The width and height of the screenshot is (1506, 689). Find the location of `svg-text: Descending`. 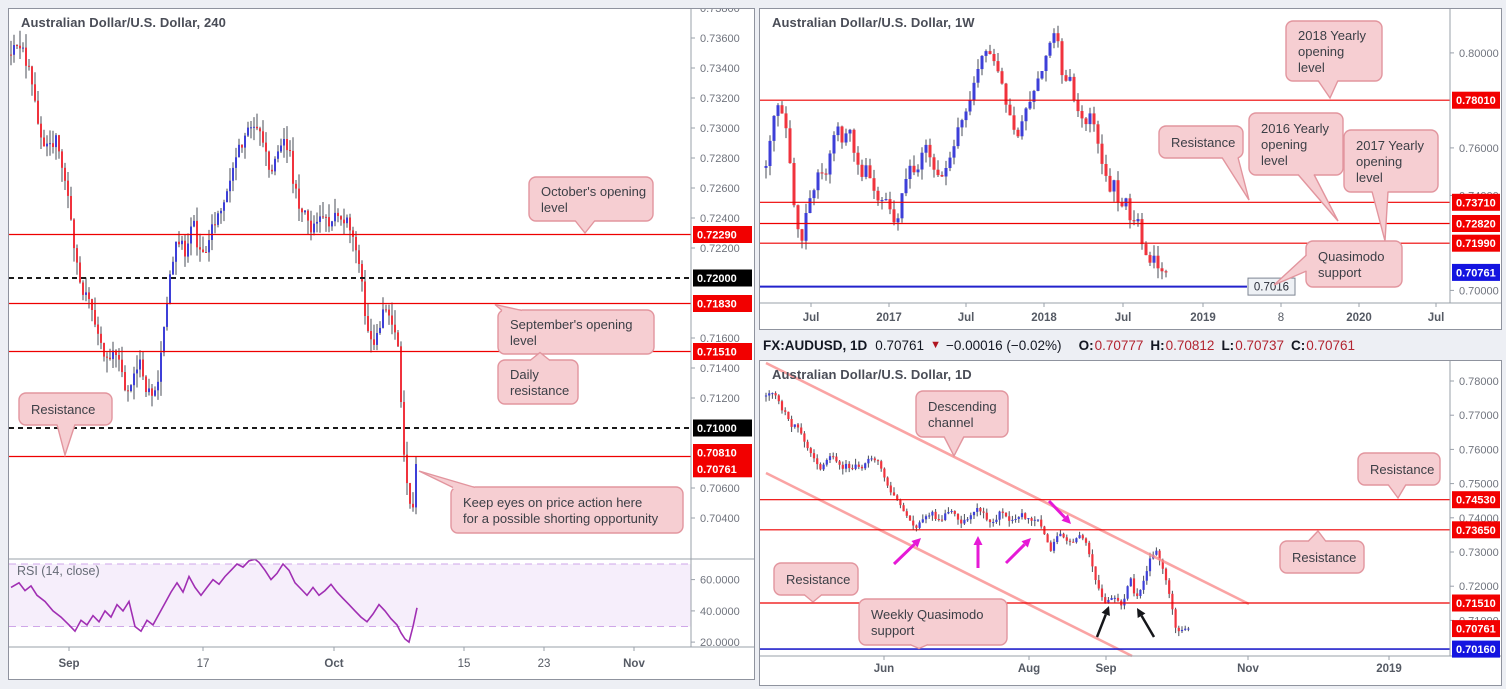

svg-text: Descending is located at coordinates (962, 406).